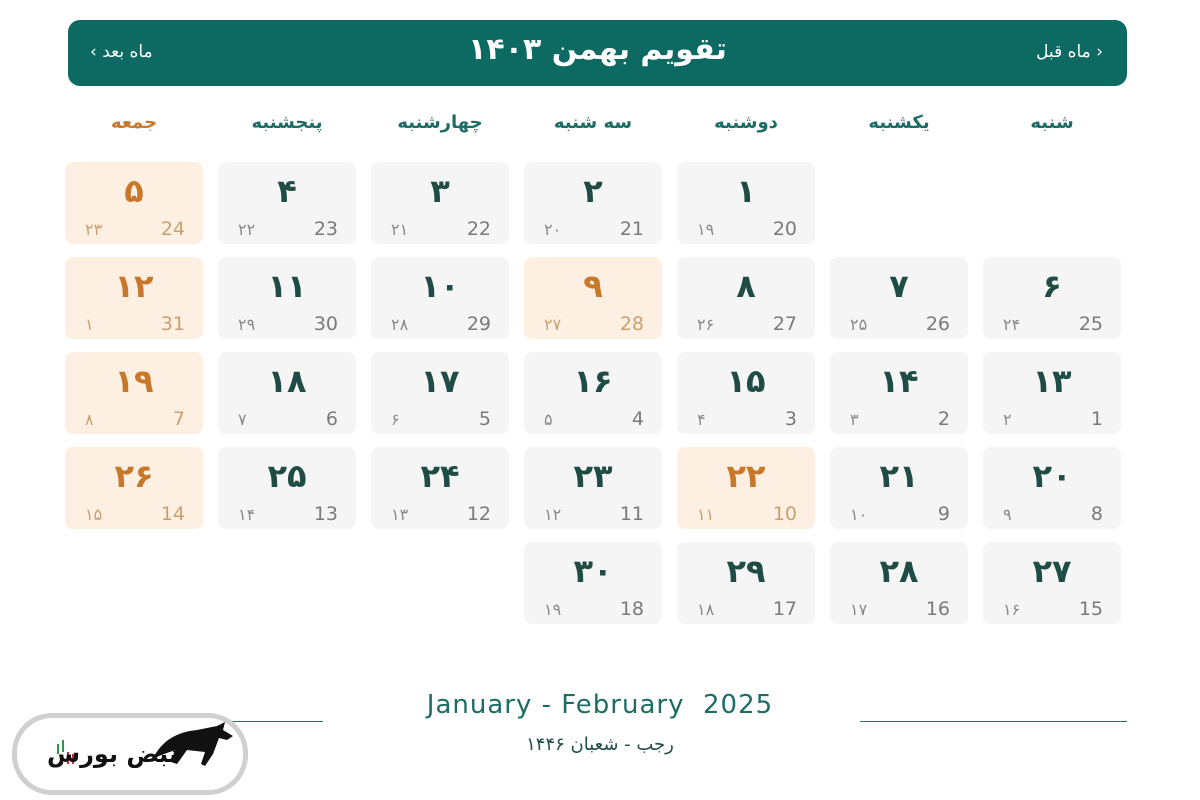 This screenshot has width=1200, height=800. I want to click on gregorian-date: 20, so click(784, 229).